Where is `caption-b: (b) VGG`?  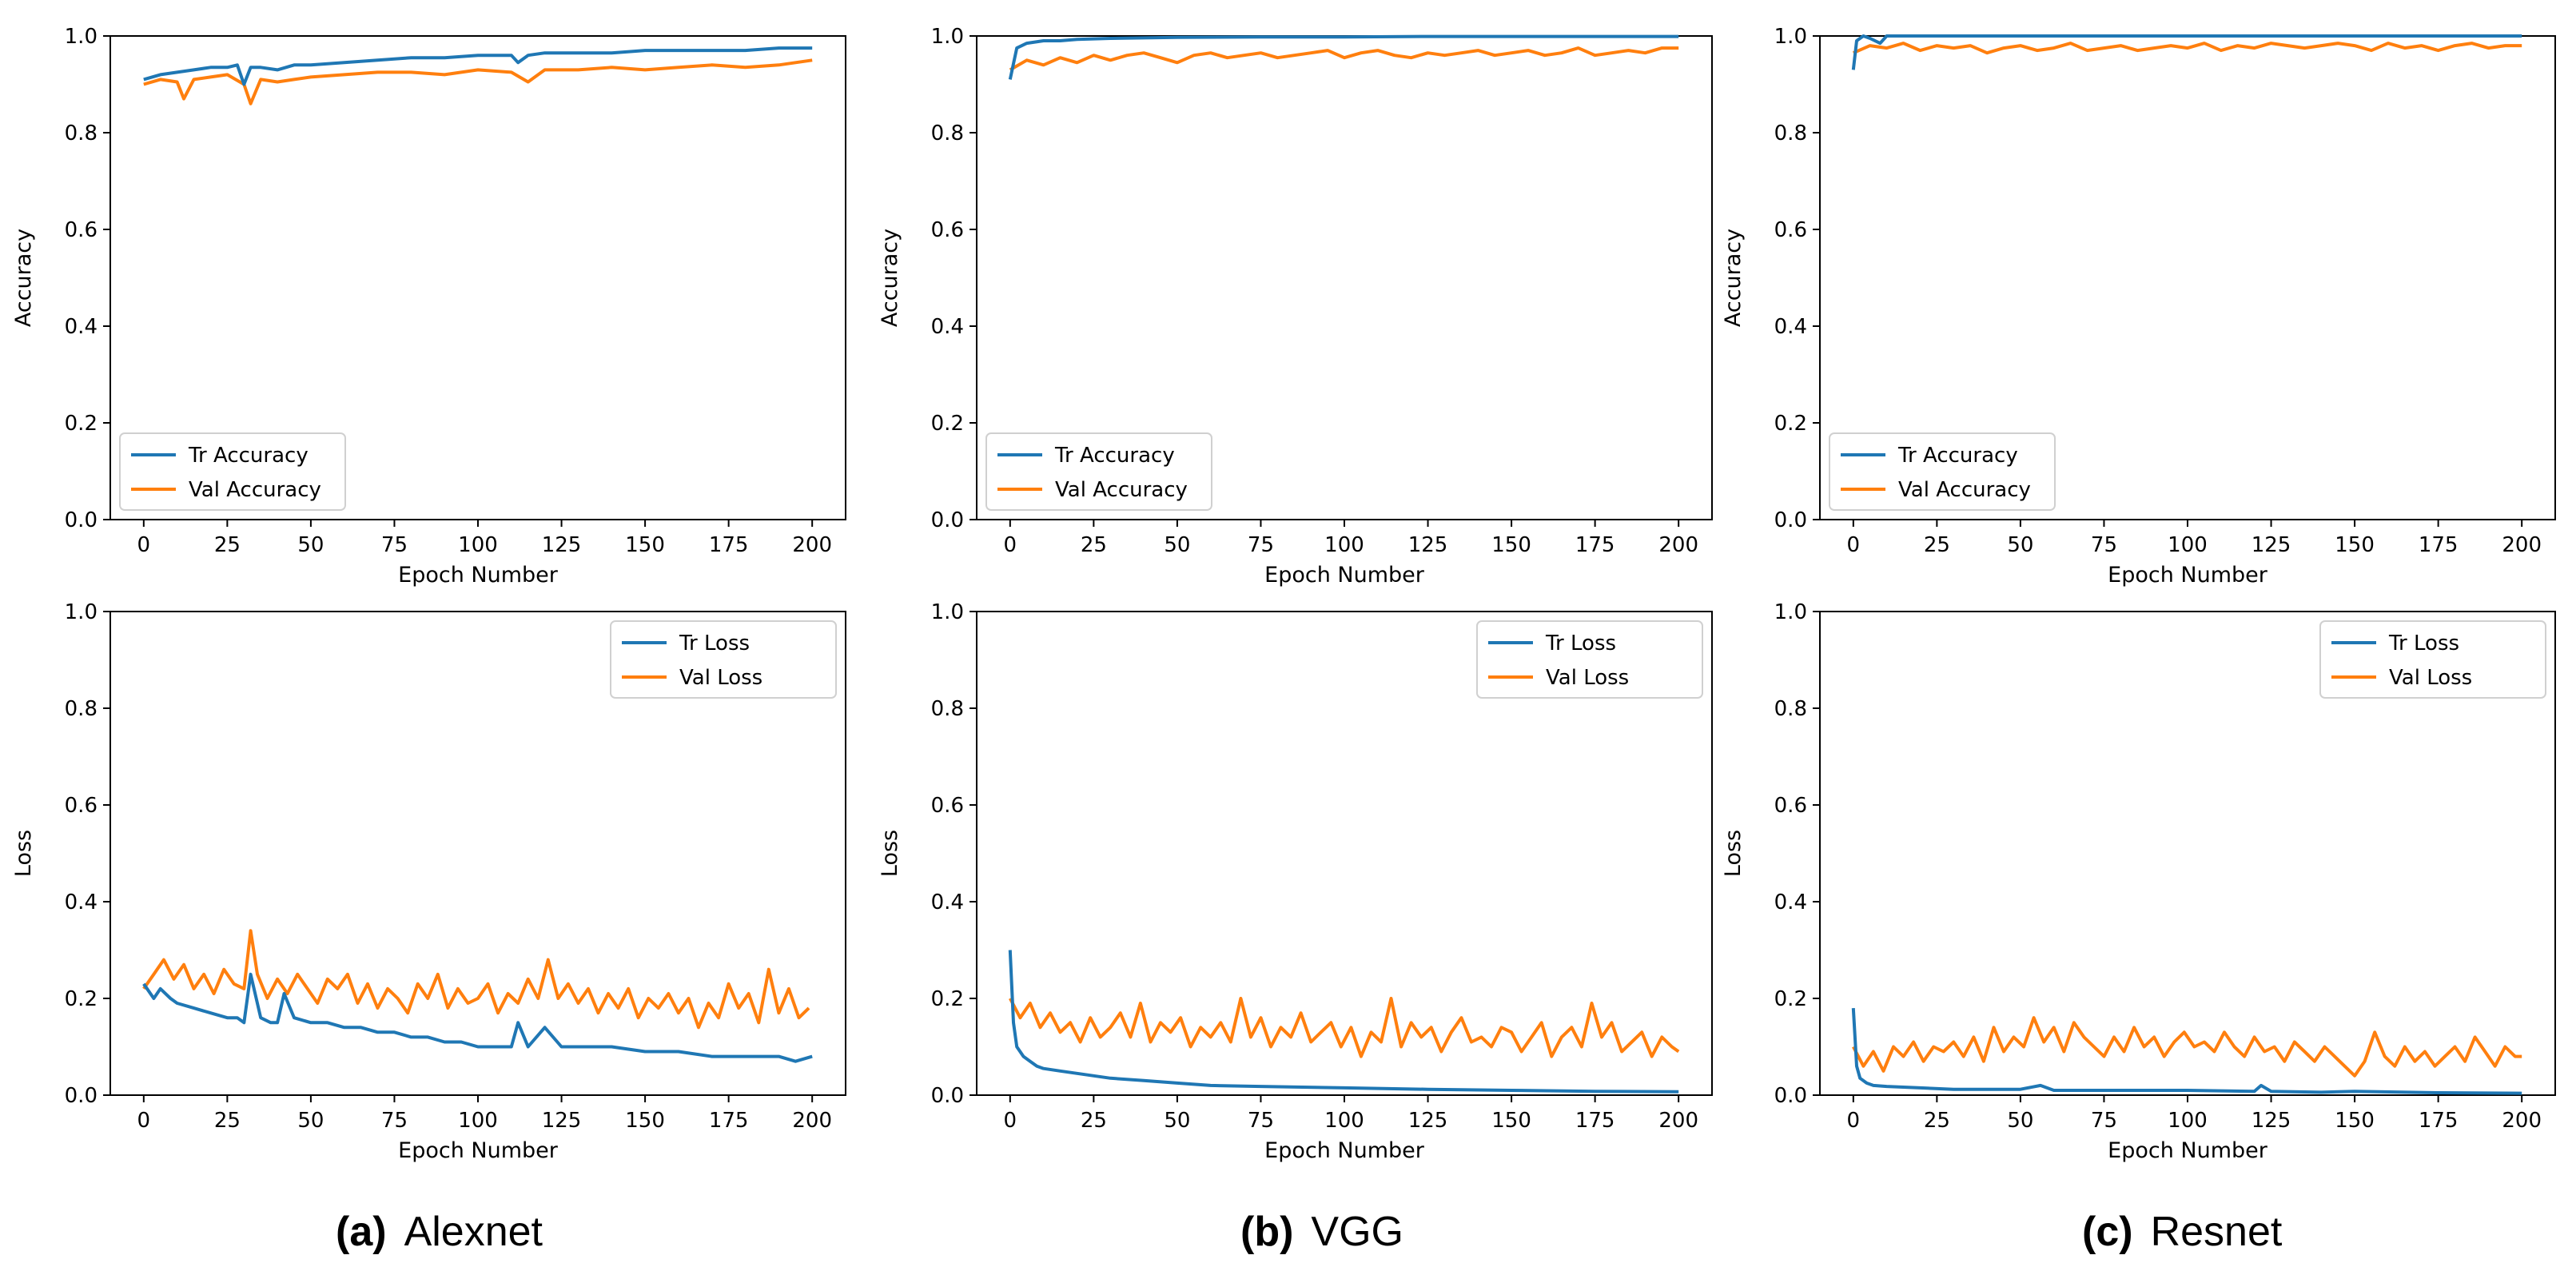 caption-b: (b) VGG is located at coordinates (1321, 1232).